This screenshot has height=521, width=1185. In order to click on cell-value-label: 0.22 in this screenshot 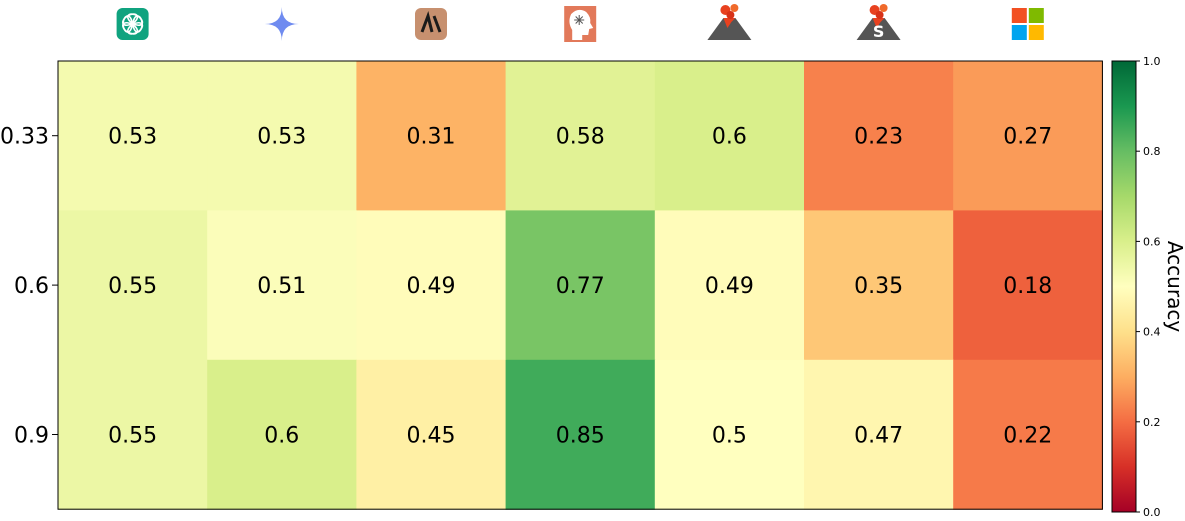, I will do `click(1027, 436)`.